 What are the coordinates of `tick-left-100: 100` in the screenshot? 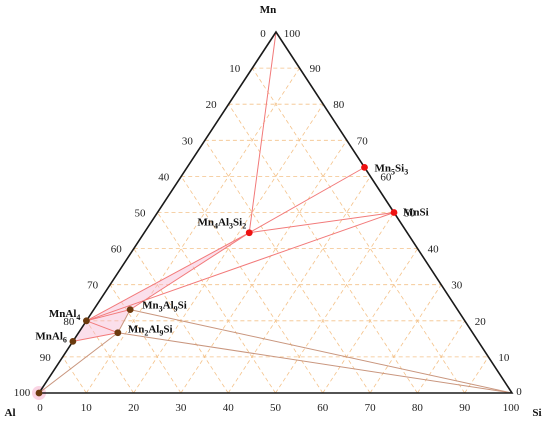 It's located at (22, 393).